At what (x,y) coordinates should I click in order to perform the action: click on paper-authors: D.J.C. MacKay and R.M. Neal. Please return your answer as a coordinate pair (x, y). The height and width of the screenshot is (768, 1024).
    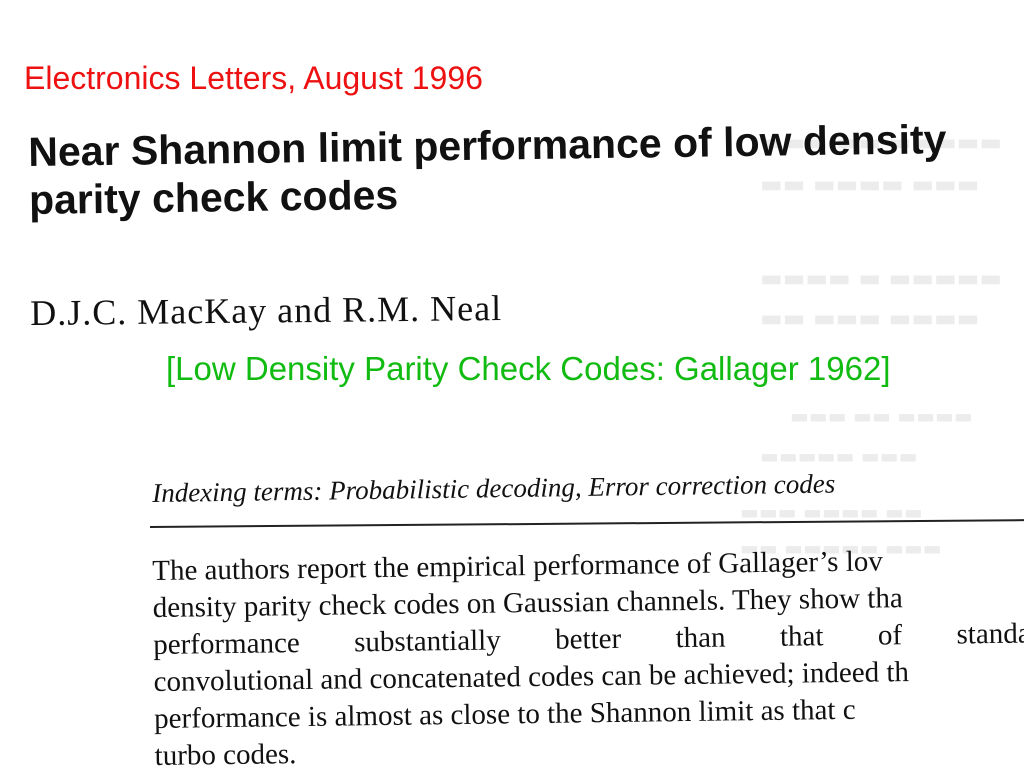
    Looking at the image, I should click on (266, 310).